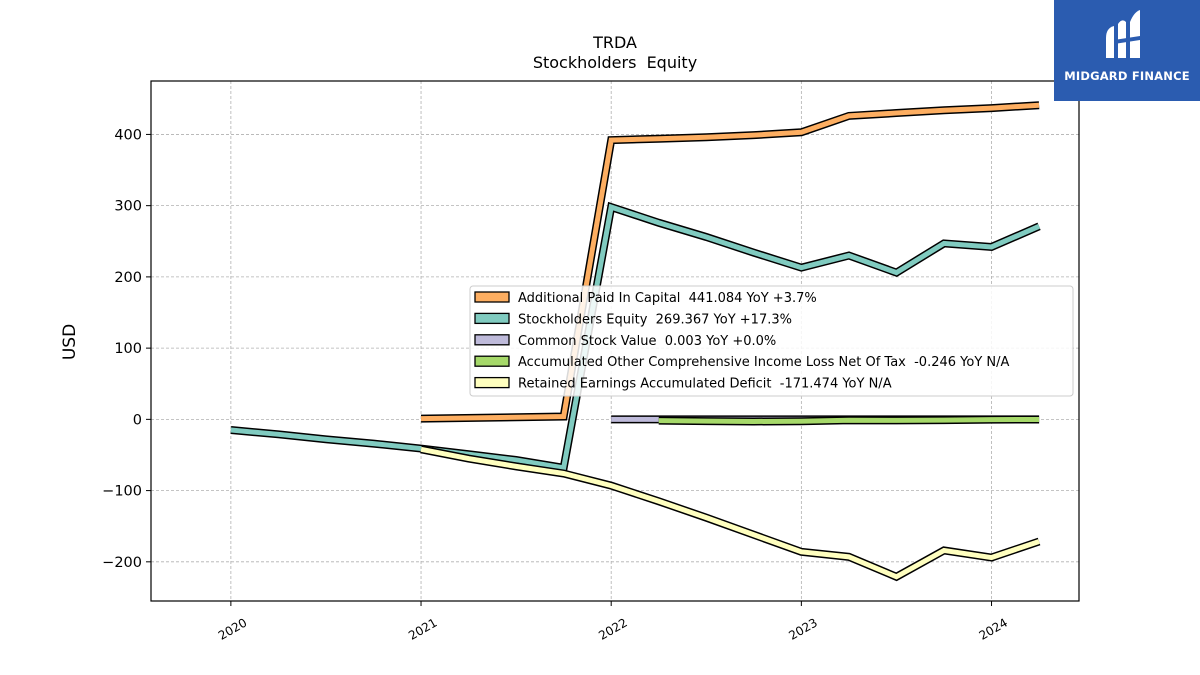  Describe the element at coordinates (137, 420) in the screenshot. I see `y-tick-label: 0` at that location.